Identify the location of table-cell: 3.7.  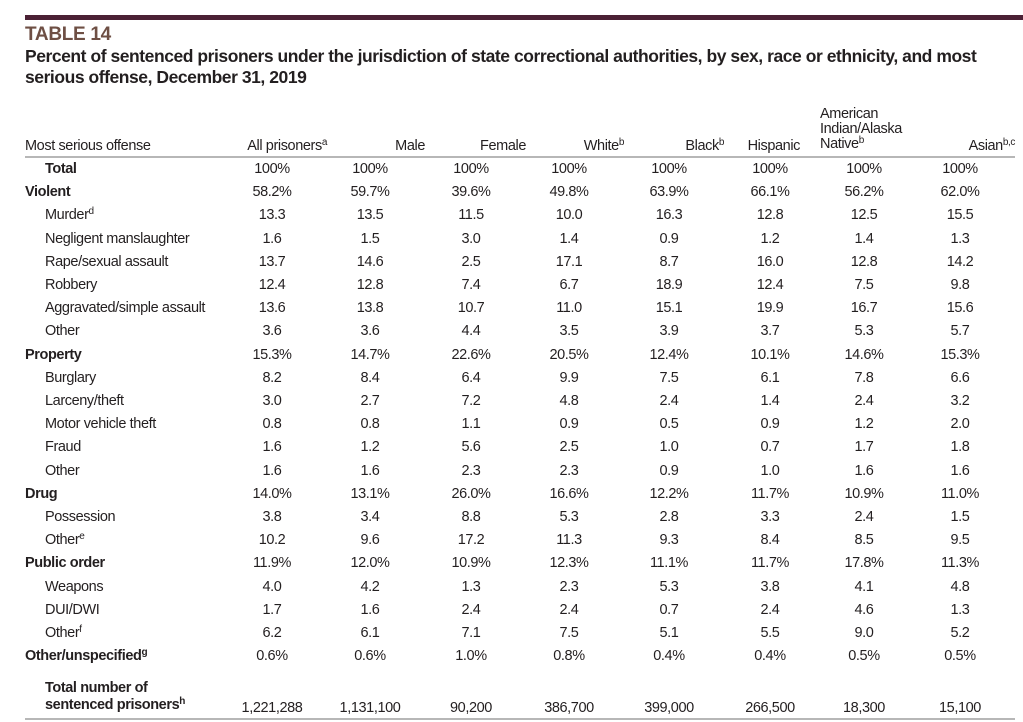
(770, 331).